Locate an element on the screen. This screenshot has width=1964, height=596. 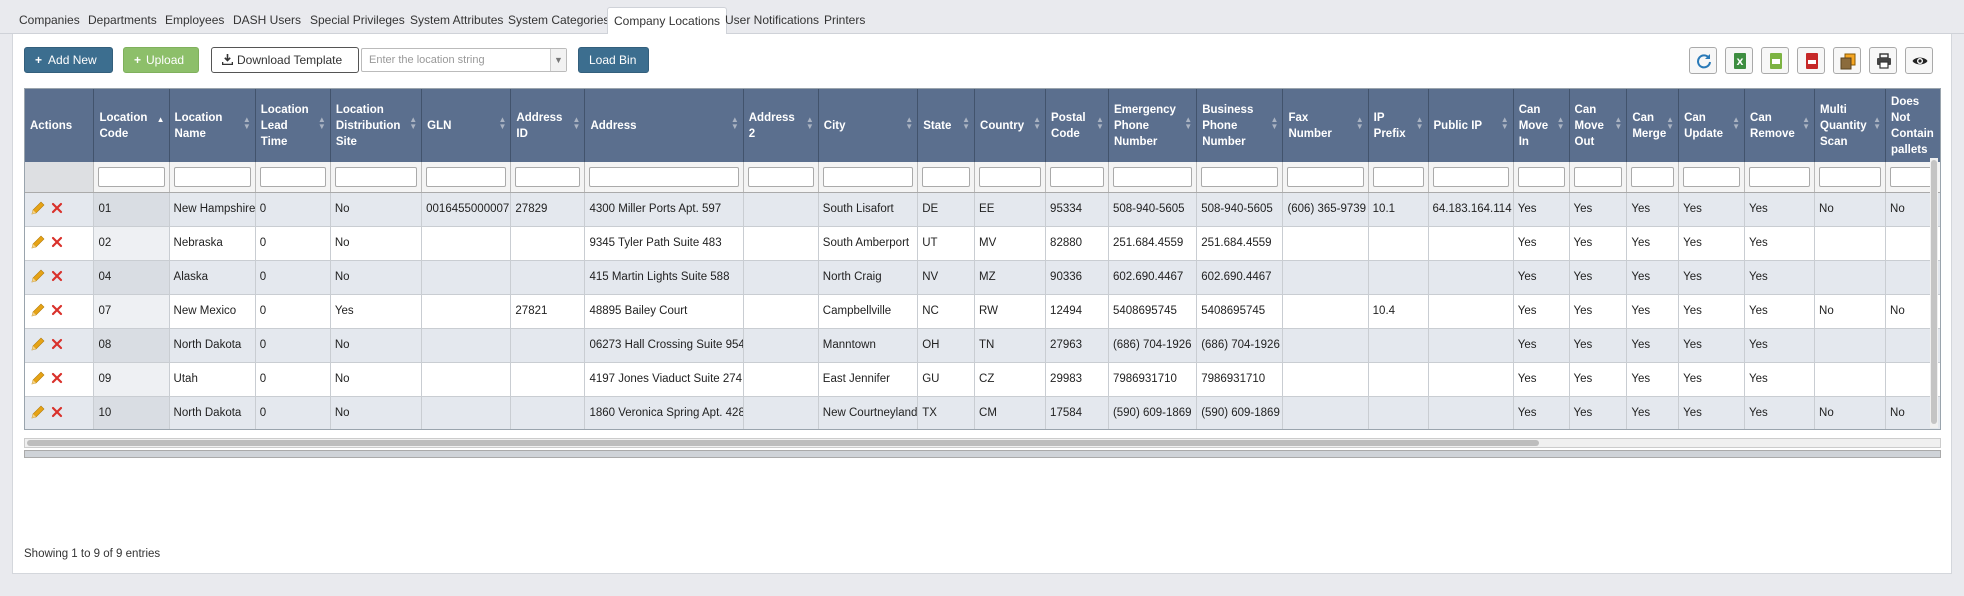
col-emergency-phone: Emergency Phone Number ▲ ▼ is located at coordinates (1153, 125).